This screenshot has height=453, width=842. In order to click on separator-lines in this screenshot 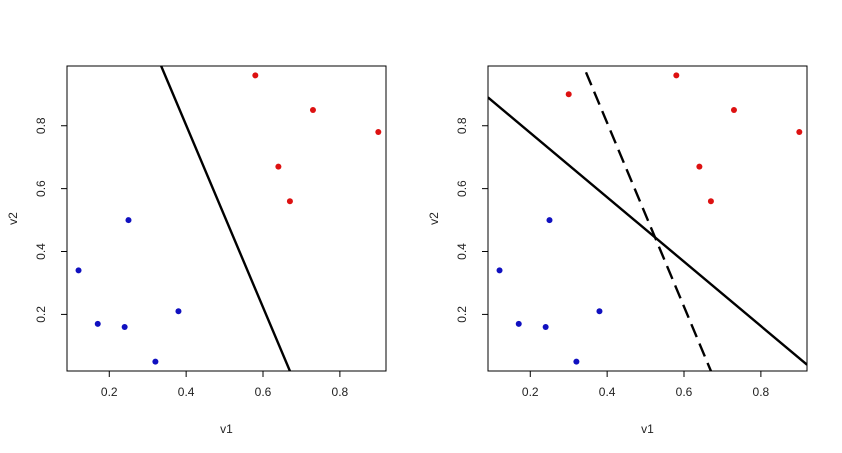, I will do `click(226, 218)`.